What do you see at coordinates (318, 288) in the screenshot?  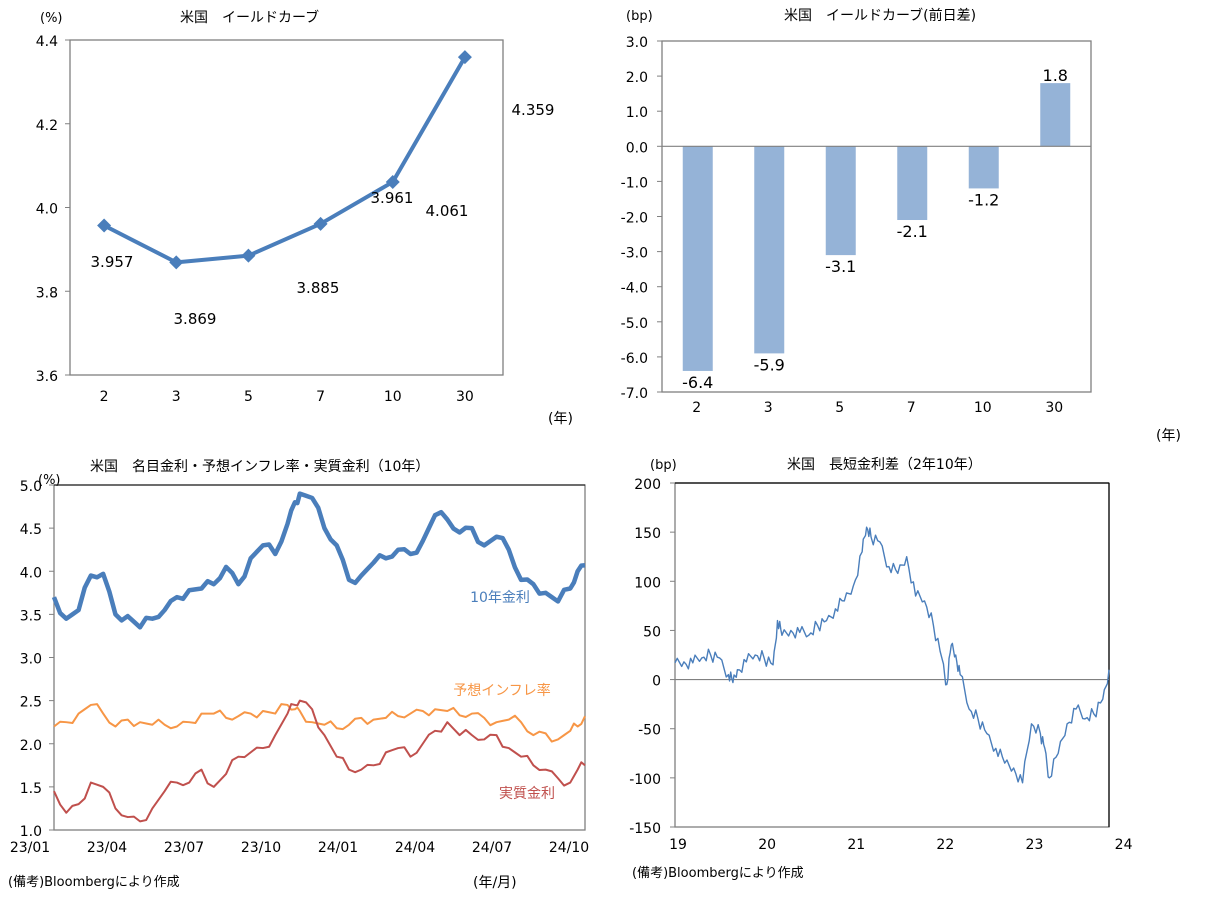 I see `data-label: 3.885` at bounding box center [318, 288].